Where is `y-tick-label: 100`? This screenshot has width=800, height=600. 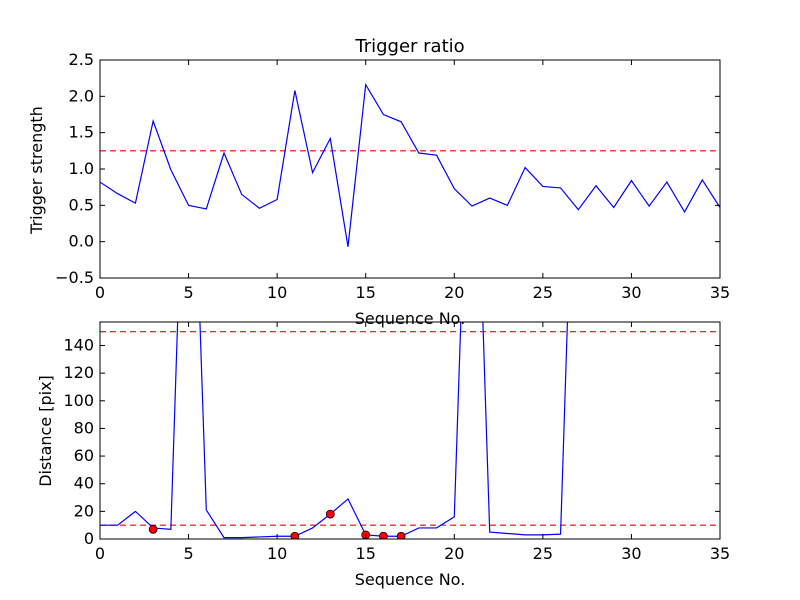 y-tick-label: 100 is located at coordinates (78, 400).